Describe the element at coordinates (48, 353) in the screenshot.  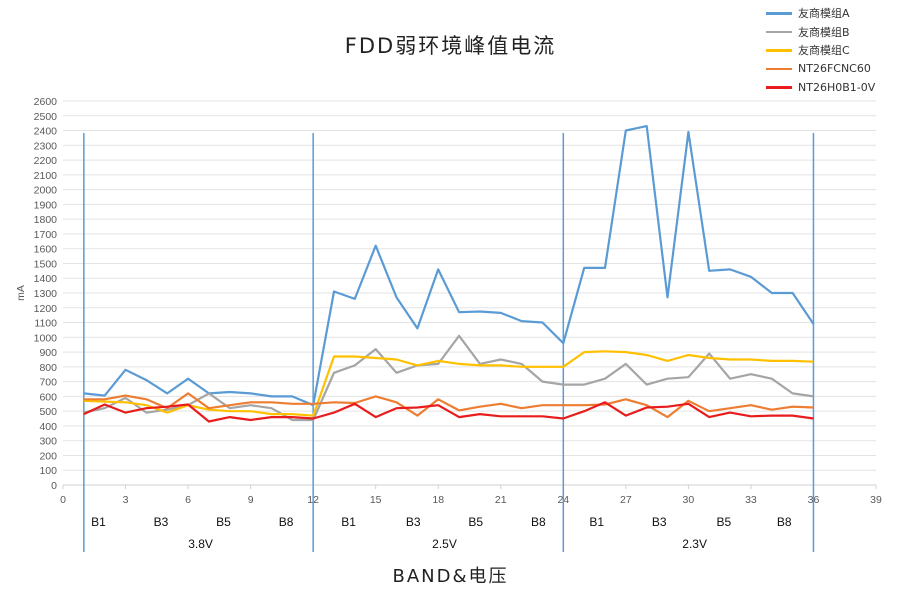
I see `y-tick-label: 900` at that location.